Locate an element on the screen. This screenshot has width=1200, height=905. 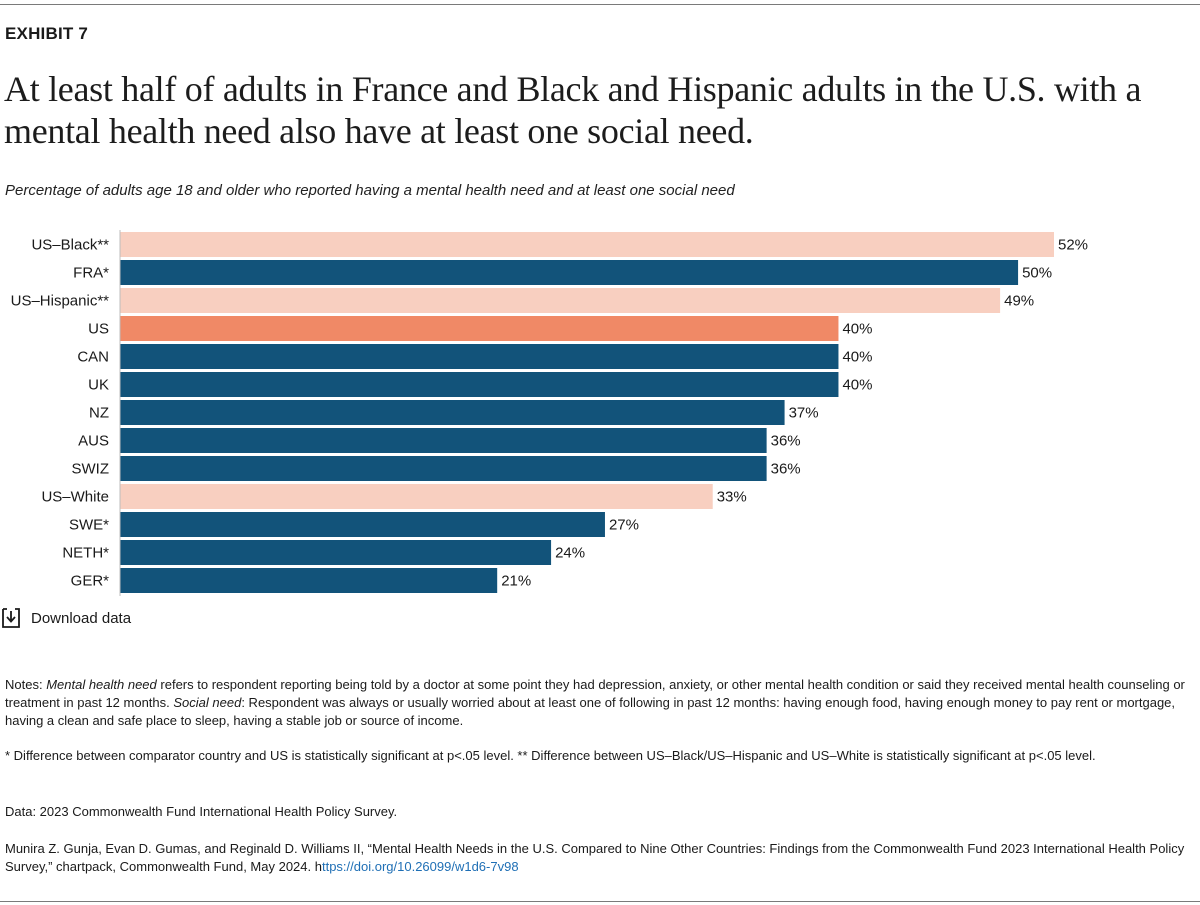
notes-term-social-need: Social need is located at coordinates (207, 702).